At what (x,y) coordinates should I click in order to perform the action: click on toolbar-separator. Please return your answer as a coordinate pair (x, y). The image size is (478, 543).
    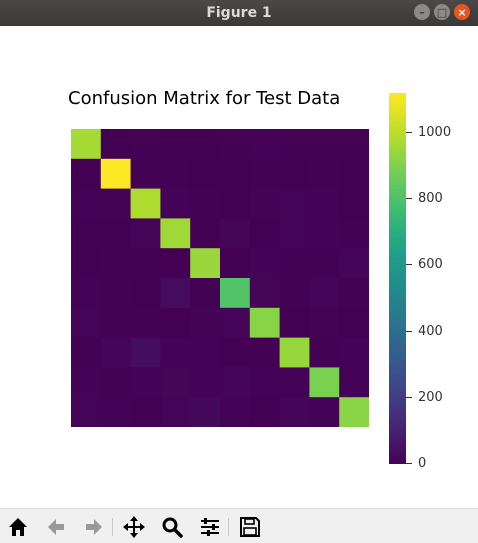
    Looking at the image, I should click on (112, 527).